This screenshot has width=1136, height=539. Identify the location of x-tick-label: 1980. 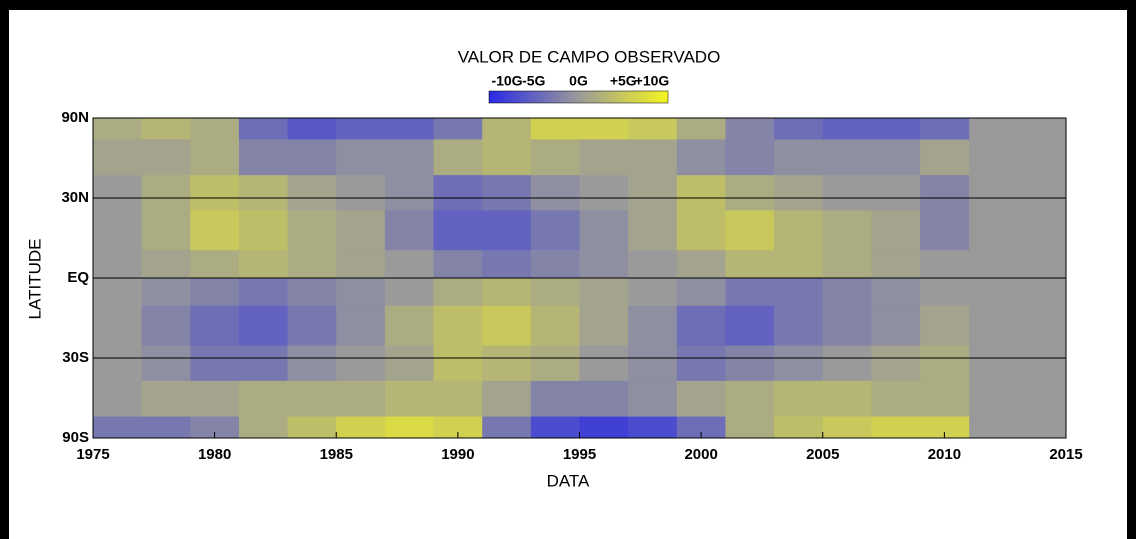
(214, 454).